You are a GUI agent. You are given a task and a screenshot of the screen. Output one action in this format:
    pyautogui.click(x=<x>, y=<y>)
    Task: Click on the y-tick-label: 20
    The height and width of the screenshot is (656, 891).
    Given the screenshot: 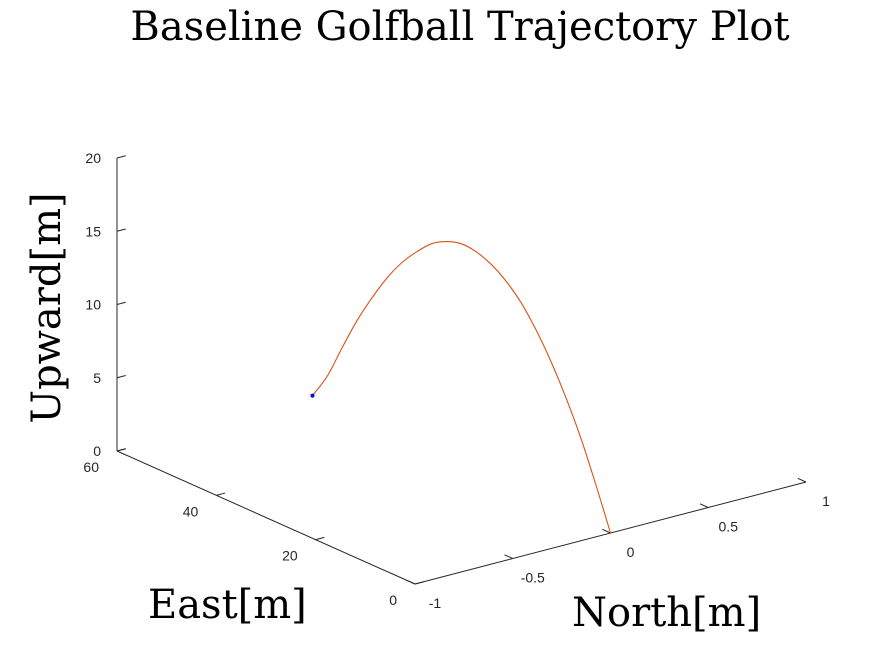 What is the action you would take?
    pyautogui.click(x=290, y=556)
    